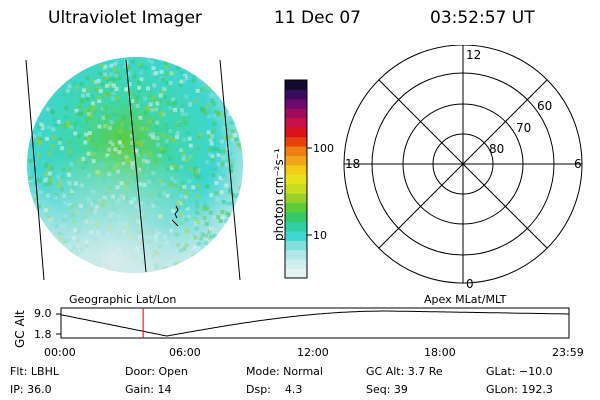  I want to click on status-seq: Seq: 39, so click(387, 389).